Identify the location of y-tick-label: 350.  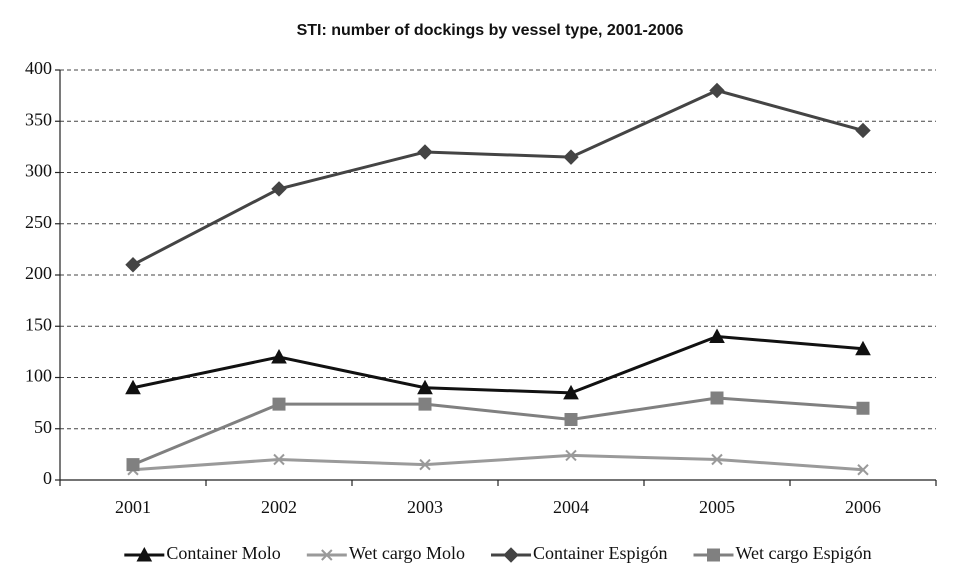
(38, 119).